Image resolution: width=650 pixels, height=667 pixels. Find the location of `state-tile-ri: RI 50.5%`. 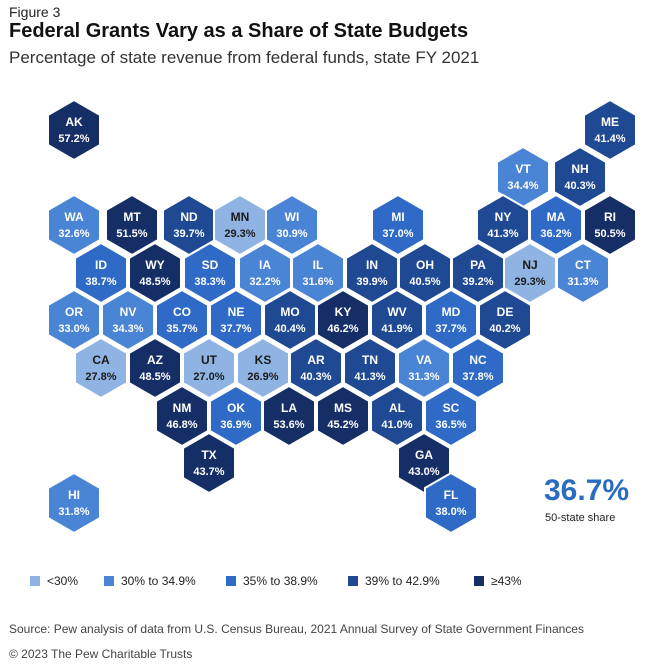

state-tile-ri: RI 50.5% is located at coordinates (610, 225).